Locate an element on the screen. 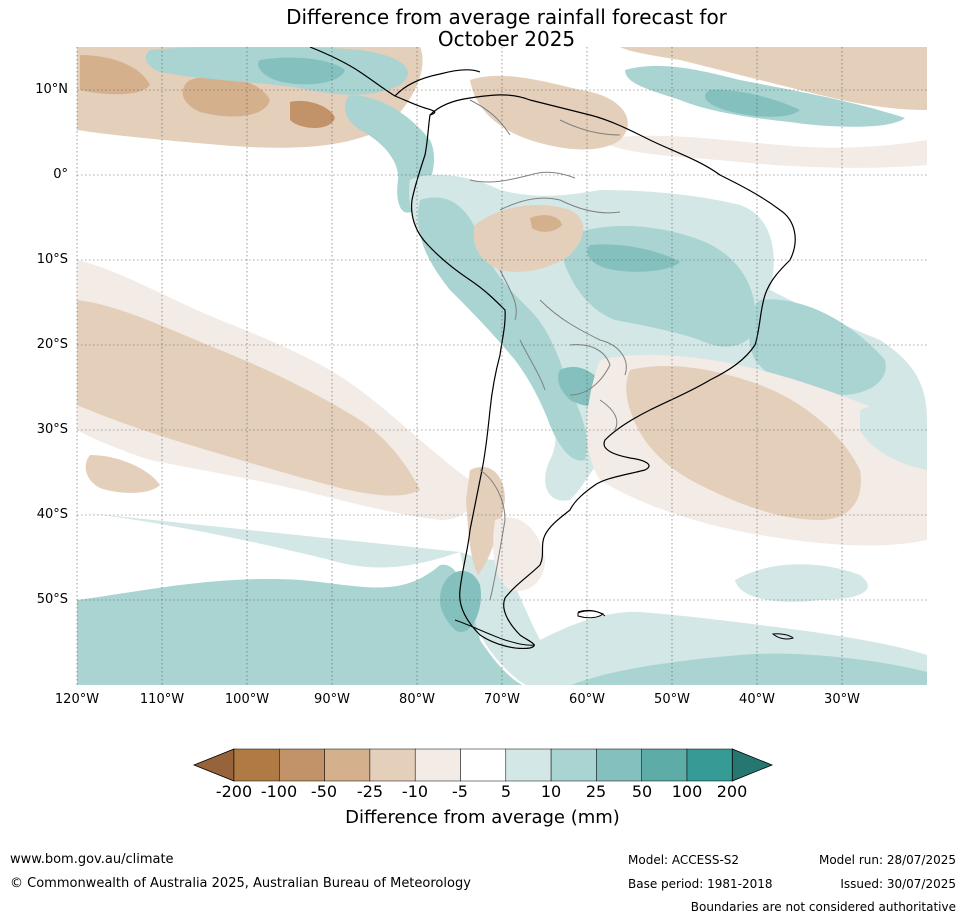  colorbar-tick-label: -50 is located at coordinates (324, 791).